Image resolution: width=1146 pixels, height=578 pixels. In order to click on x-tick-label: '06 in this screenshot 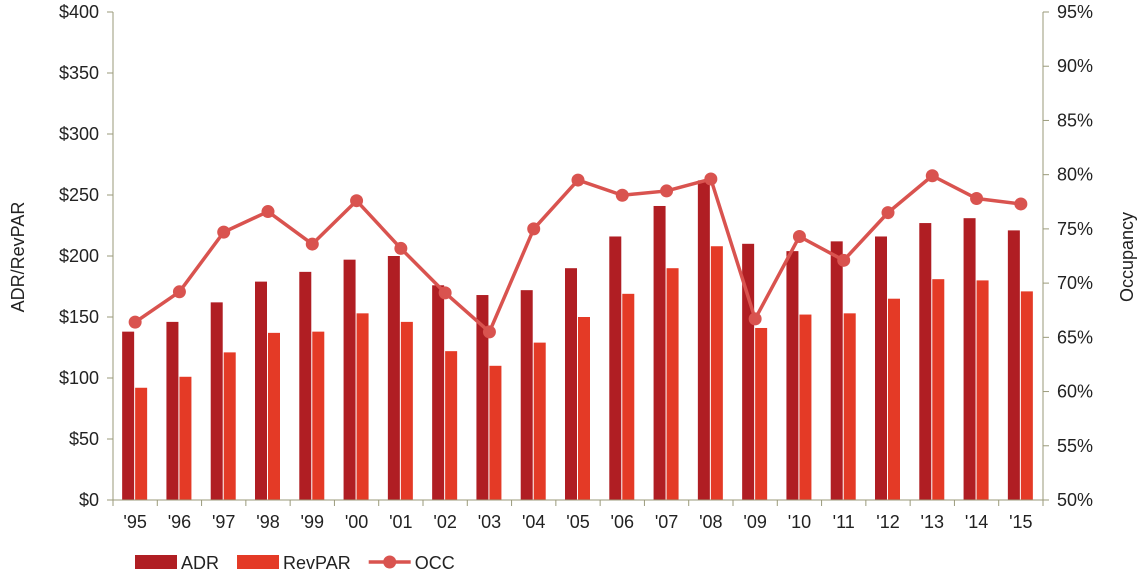, I will do `click(622, 522)`.